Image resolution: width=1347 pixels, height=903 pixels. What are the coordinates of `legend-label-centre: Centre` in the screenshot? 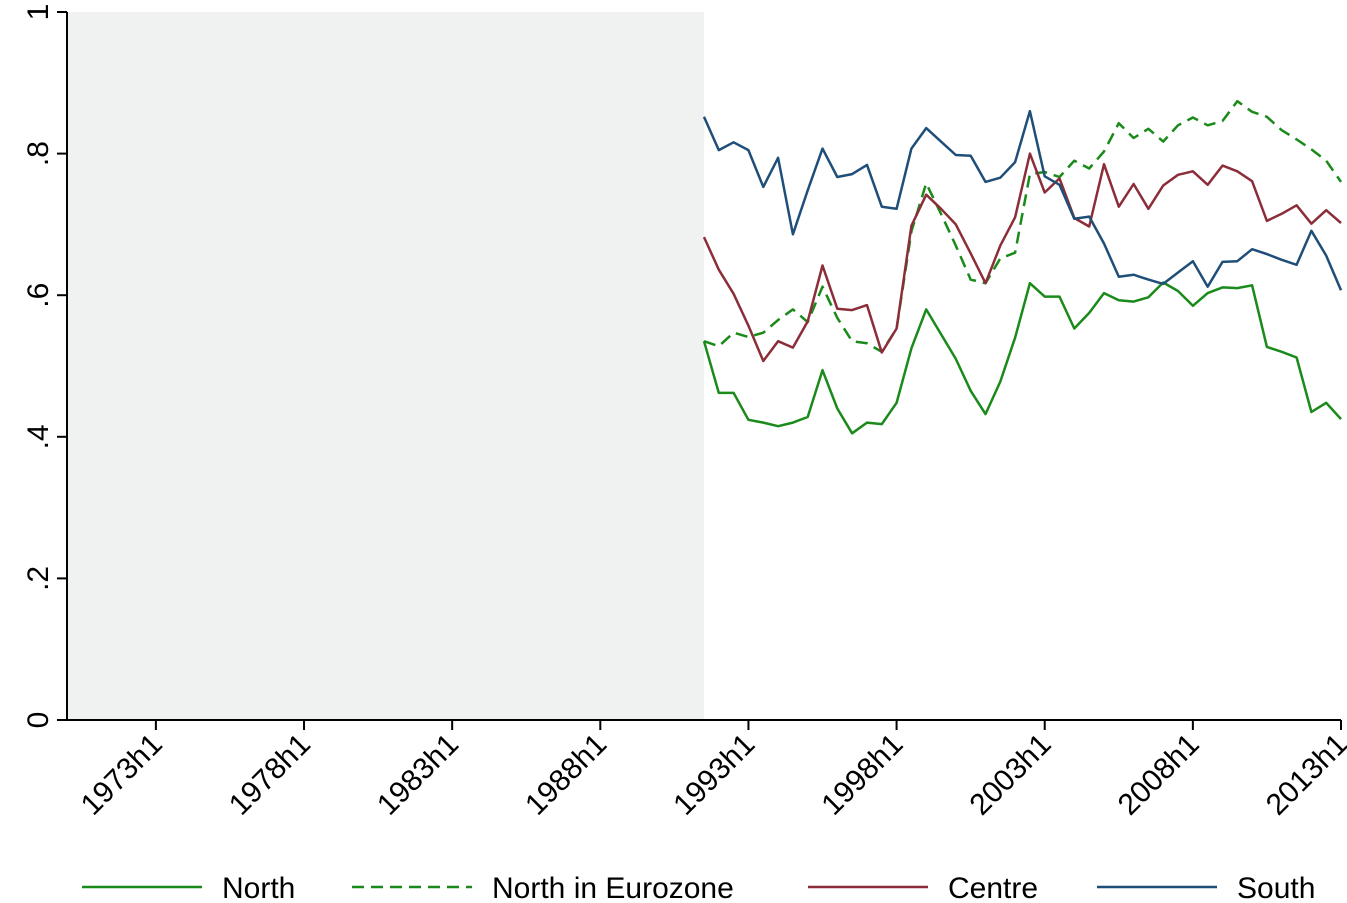 It's located at (993, 887).